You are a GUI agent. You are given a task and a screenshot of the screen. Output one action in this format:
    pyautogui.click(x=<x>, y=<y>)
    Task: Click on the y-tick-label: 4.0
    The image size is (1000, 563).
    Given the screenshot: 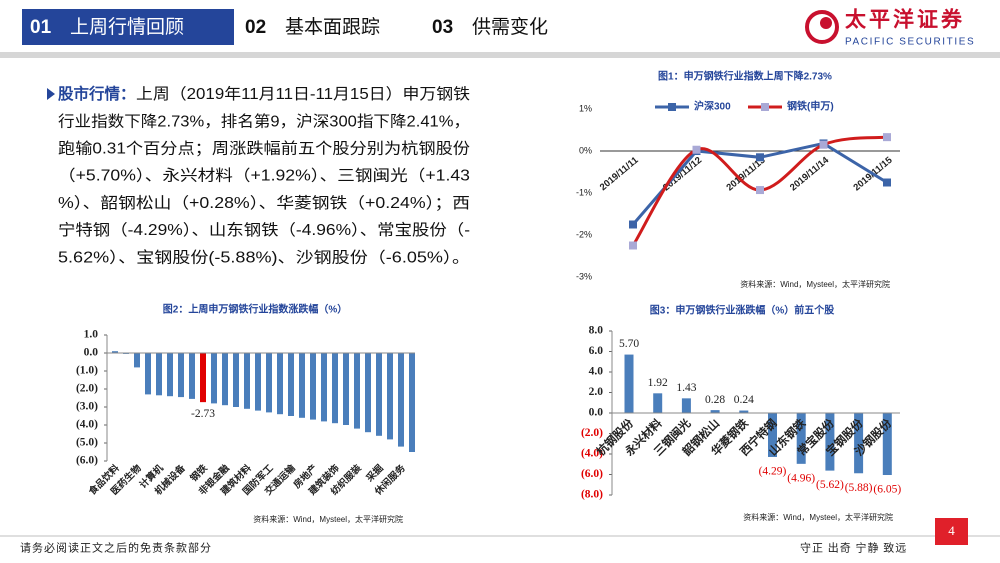 What is the action you would take?
    pyautogui.click(x=596, y=372)
    